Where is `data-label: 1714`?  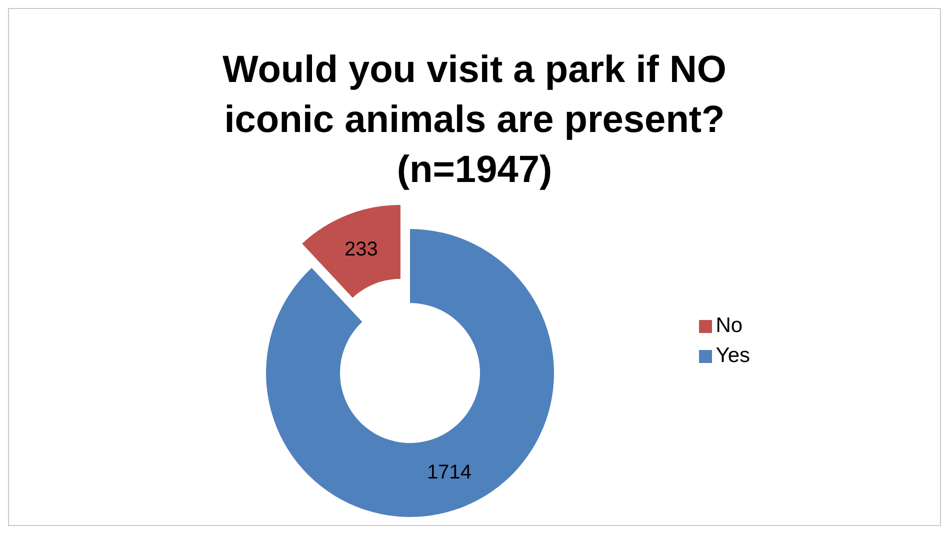 data-label: 1714 is located at coordinates (449, 473).